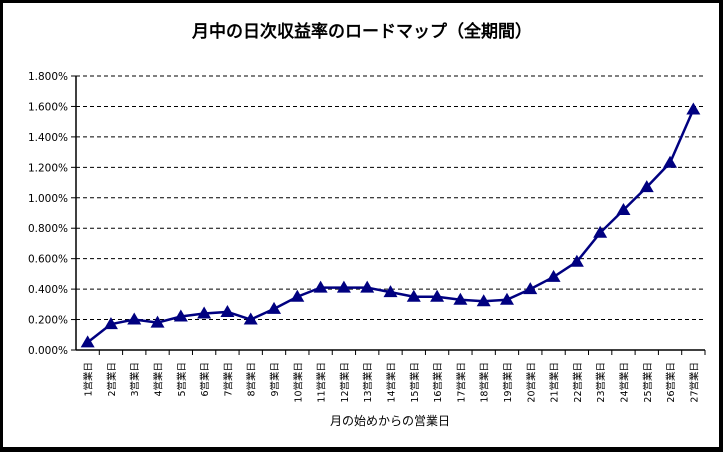  What do you see at coordinates (438, 382) in the screenshot?
I see `x-tick-label: 16営業日` at bounding box center [438, 382].